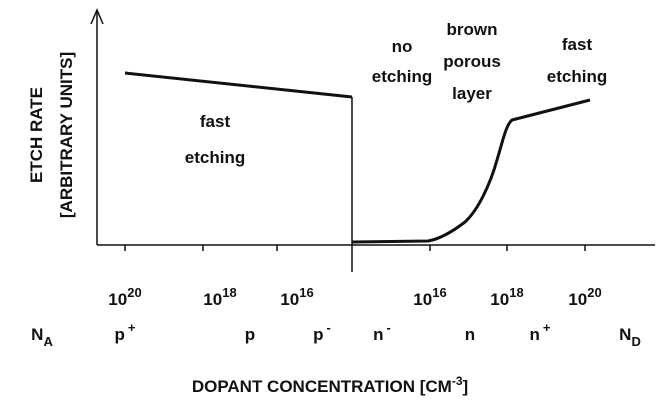  I want to click on x-title: DOPANT CONCENTRATION [CM-3], so click(330, 385).